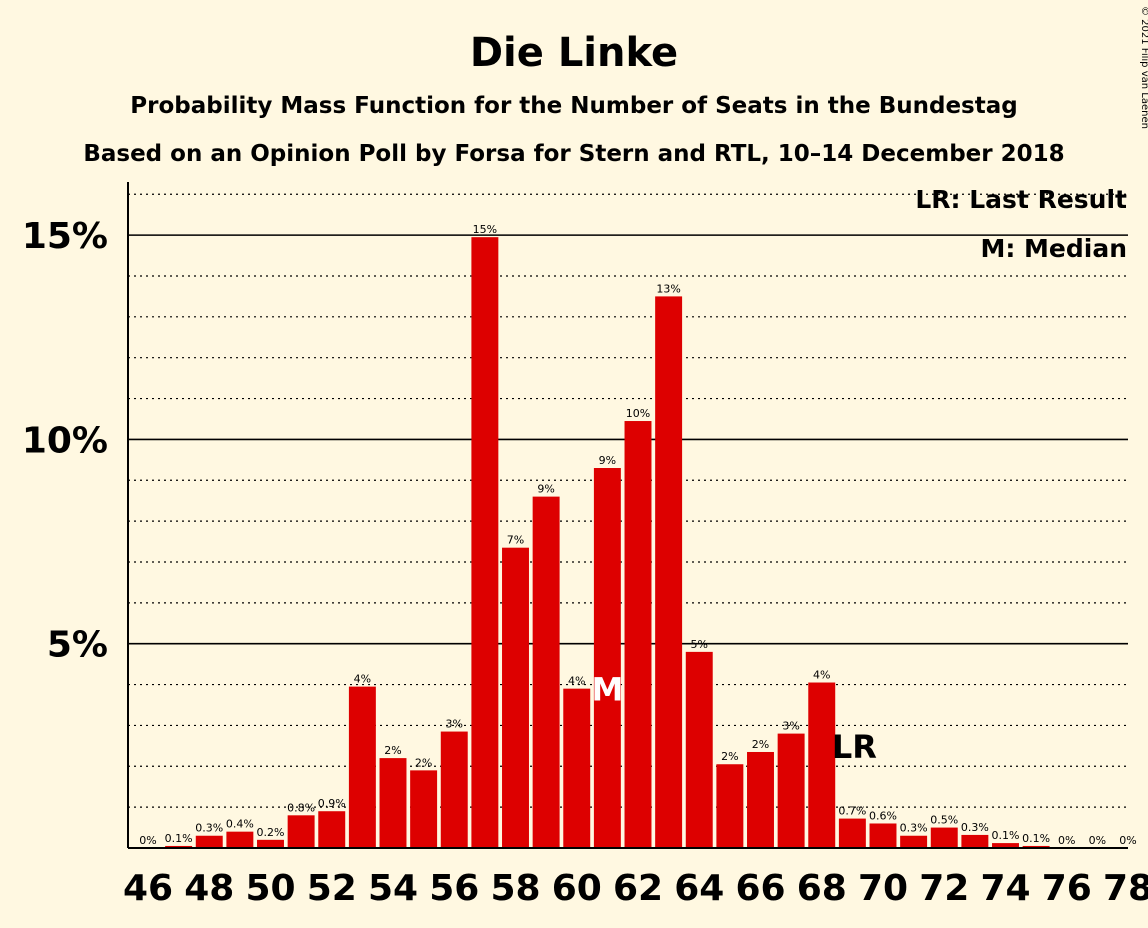 This screenshot has height=928, width=1148. I want to click on y-tick-label: 5%, so click(77, 645).